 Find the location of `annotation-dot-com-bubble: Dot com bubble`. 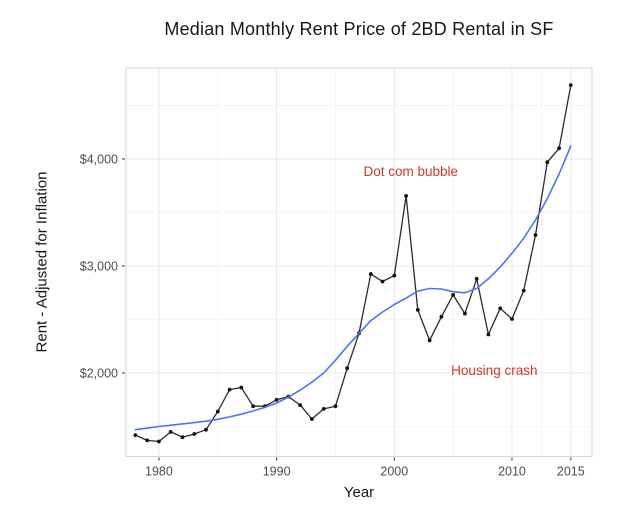

annotation-dot-com-bubble: Dot com bubble is located at coordinates (410, 171).